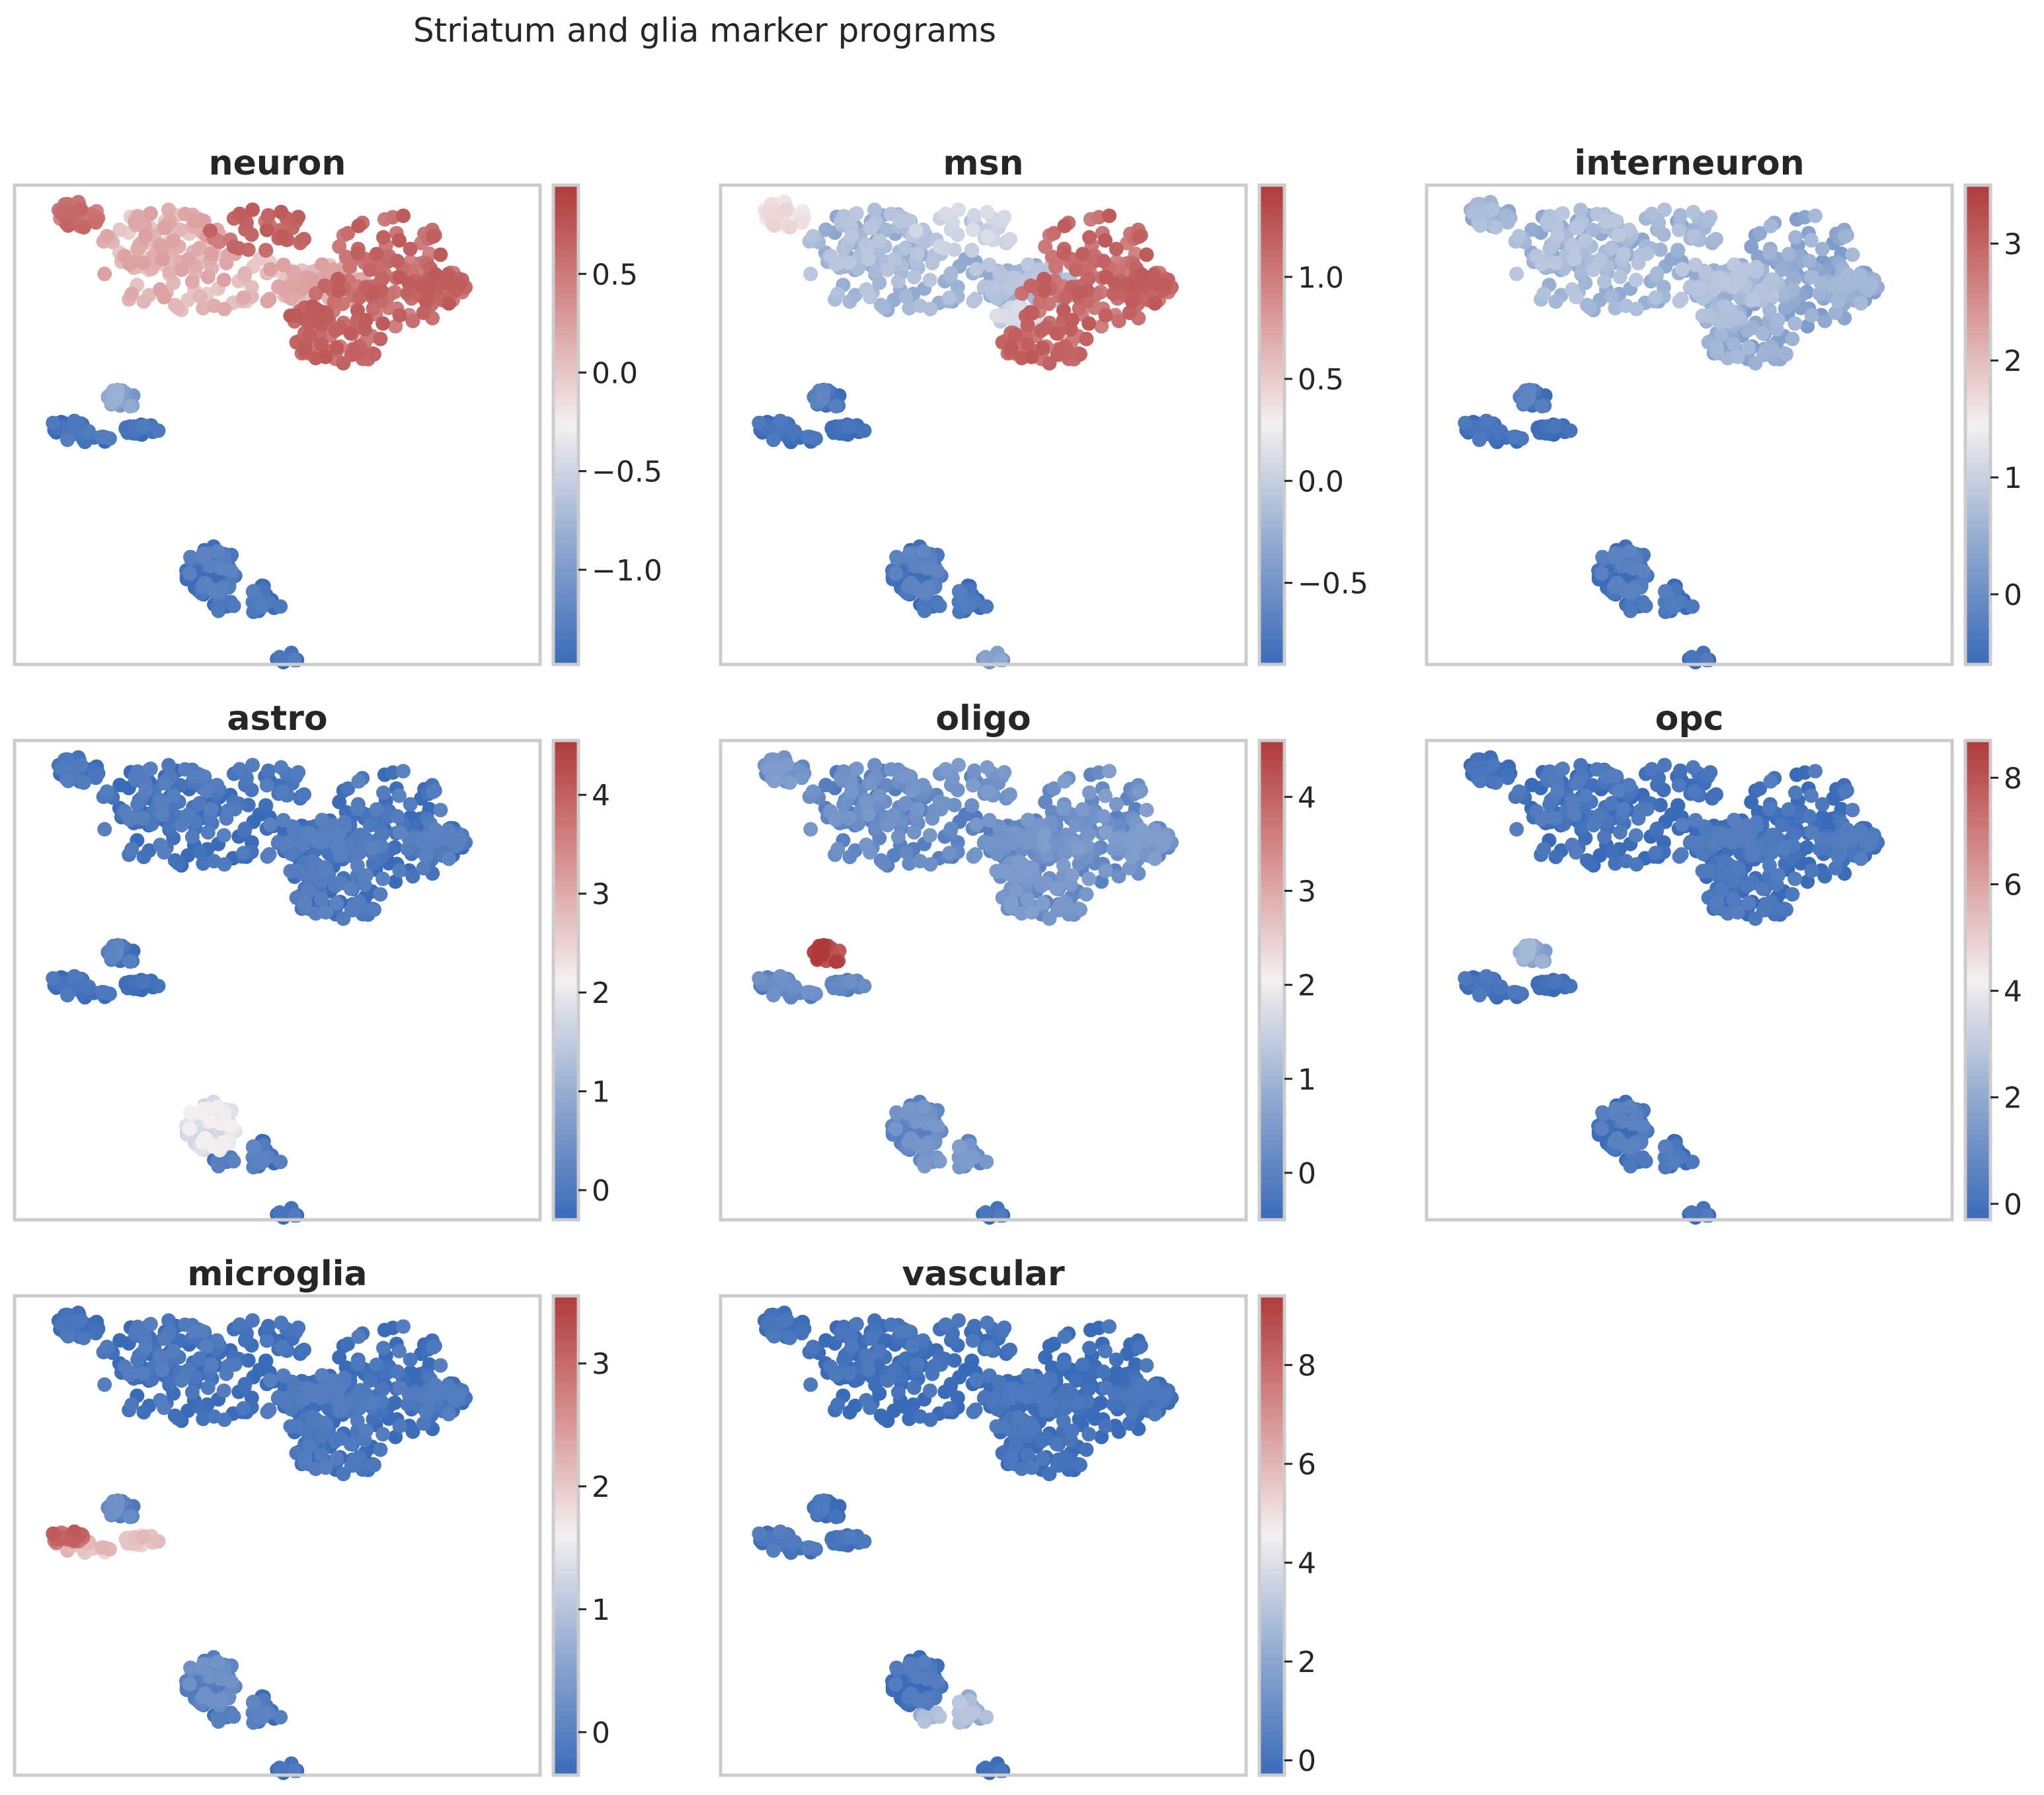  I want to click on colorbar: 0.50.0−0.5−1.0, so click(607, 424).